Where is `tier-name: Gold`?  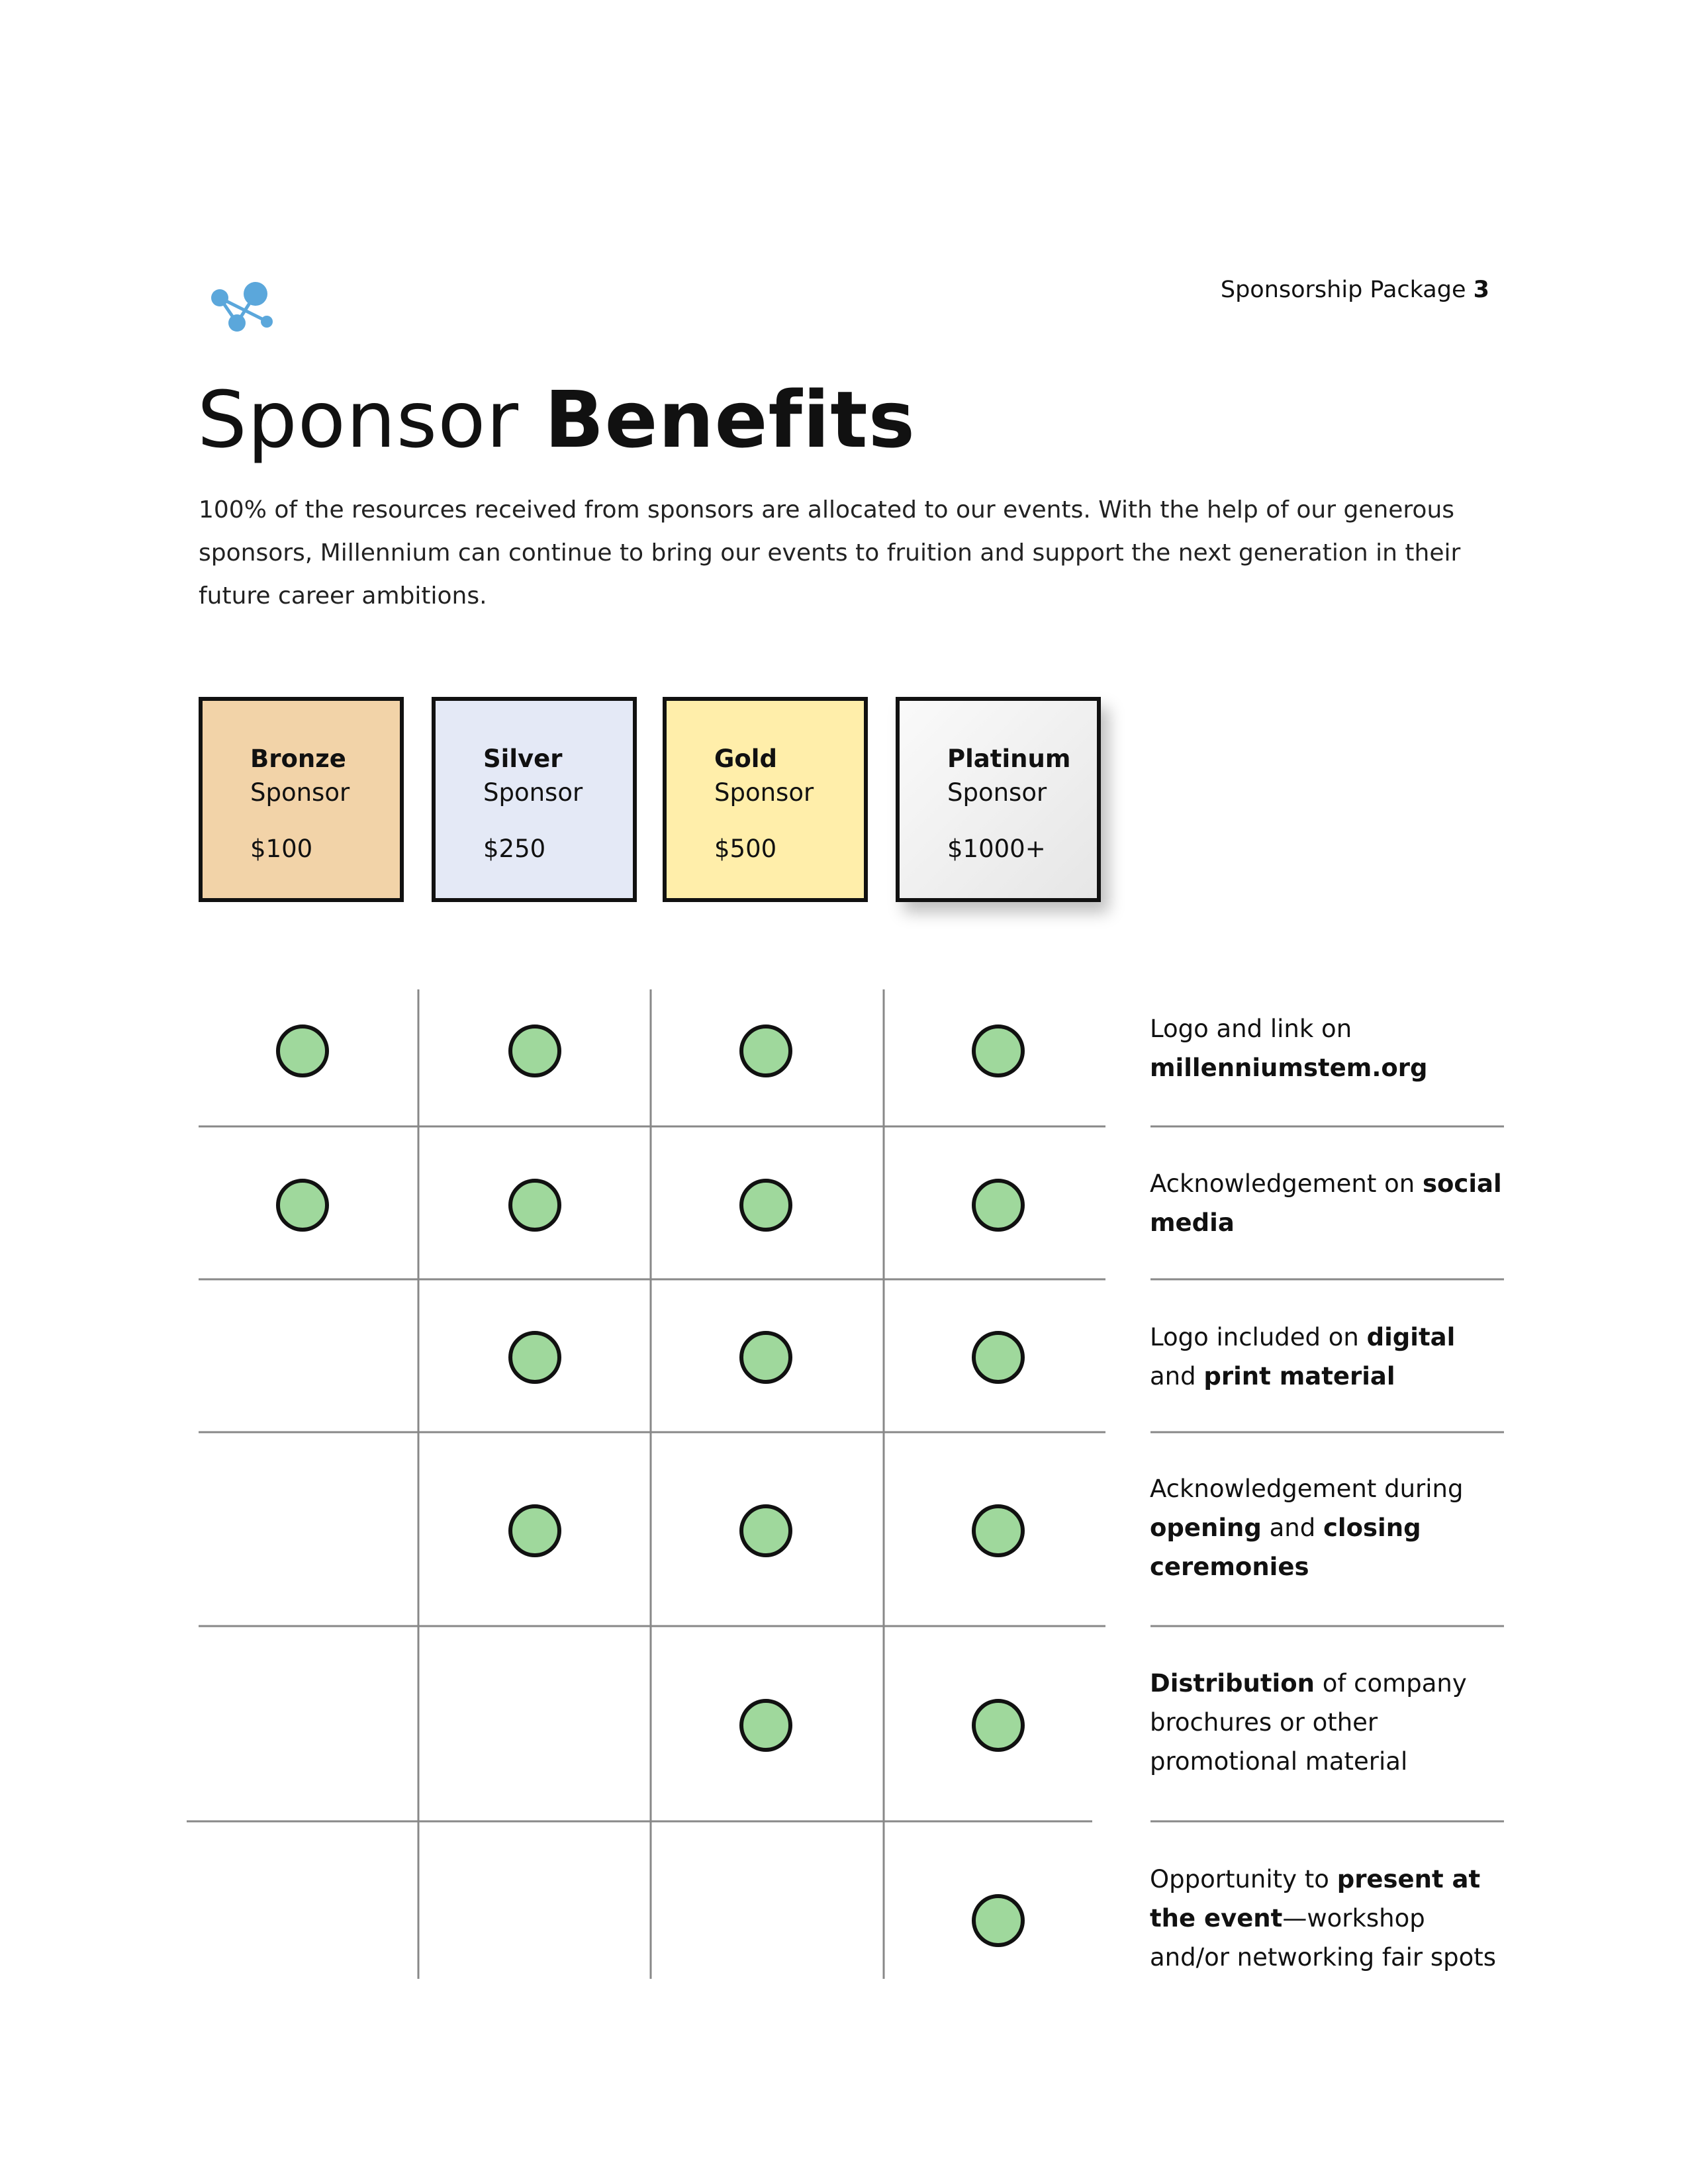 tier-name: Gold is located at coordinates (745, 759).